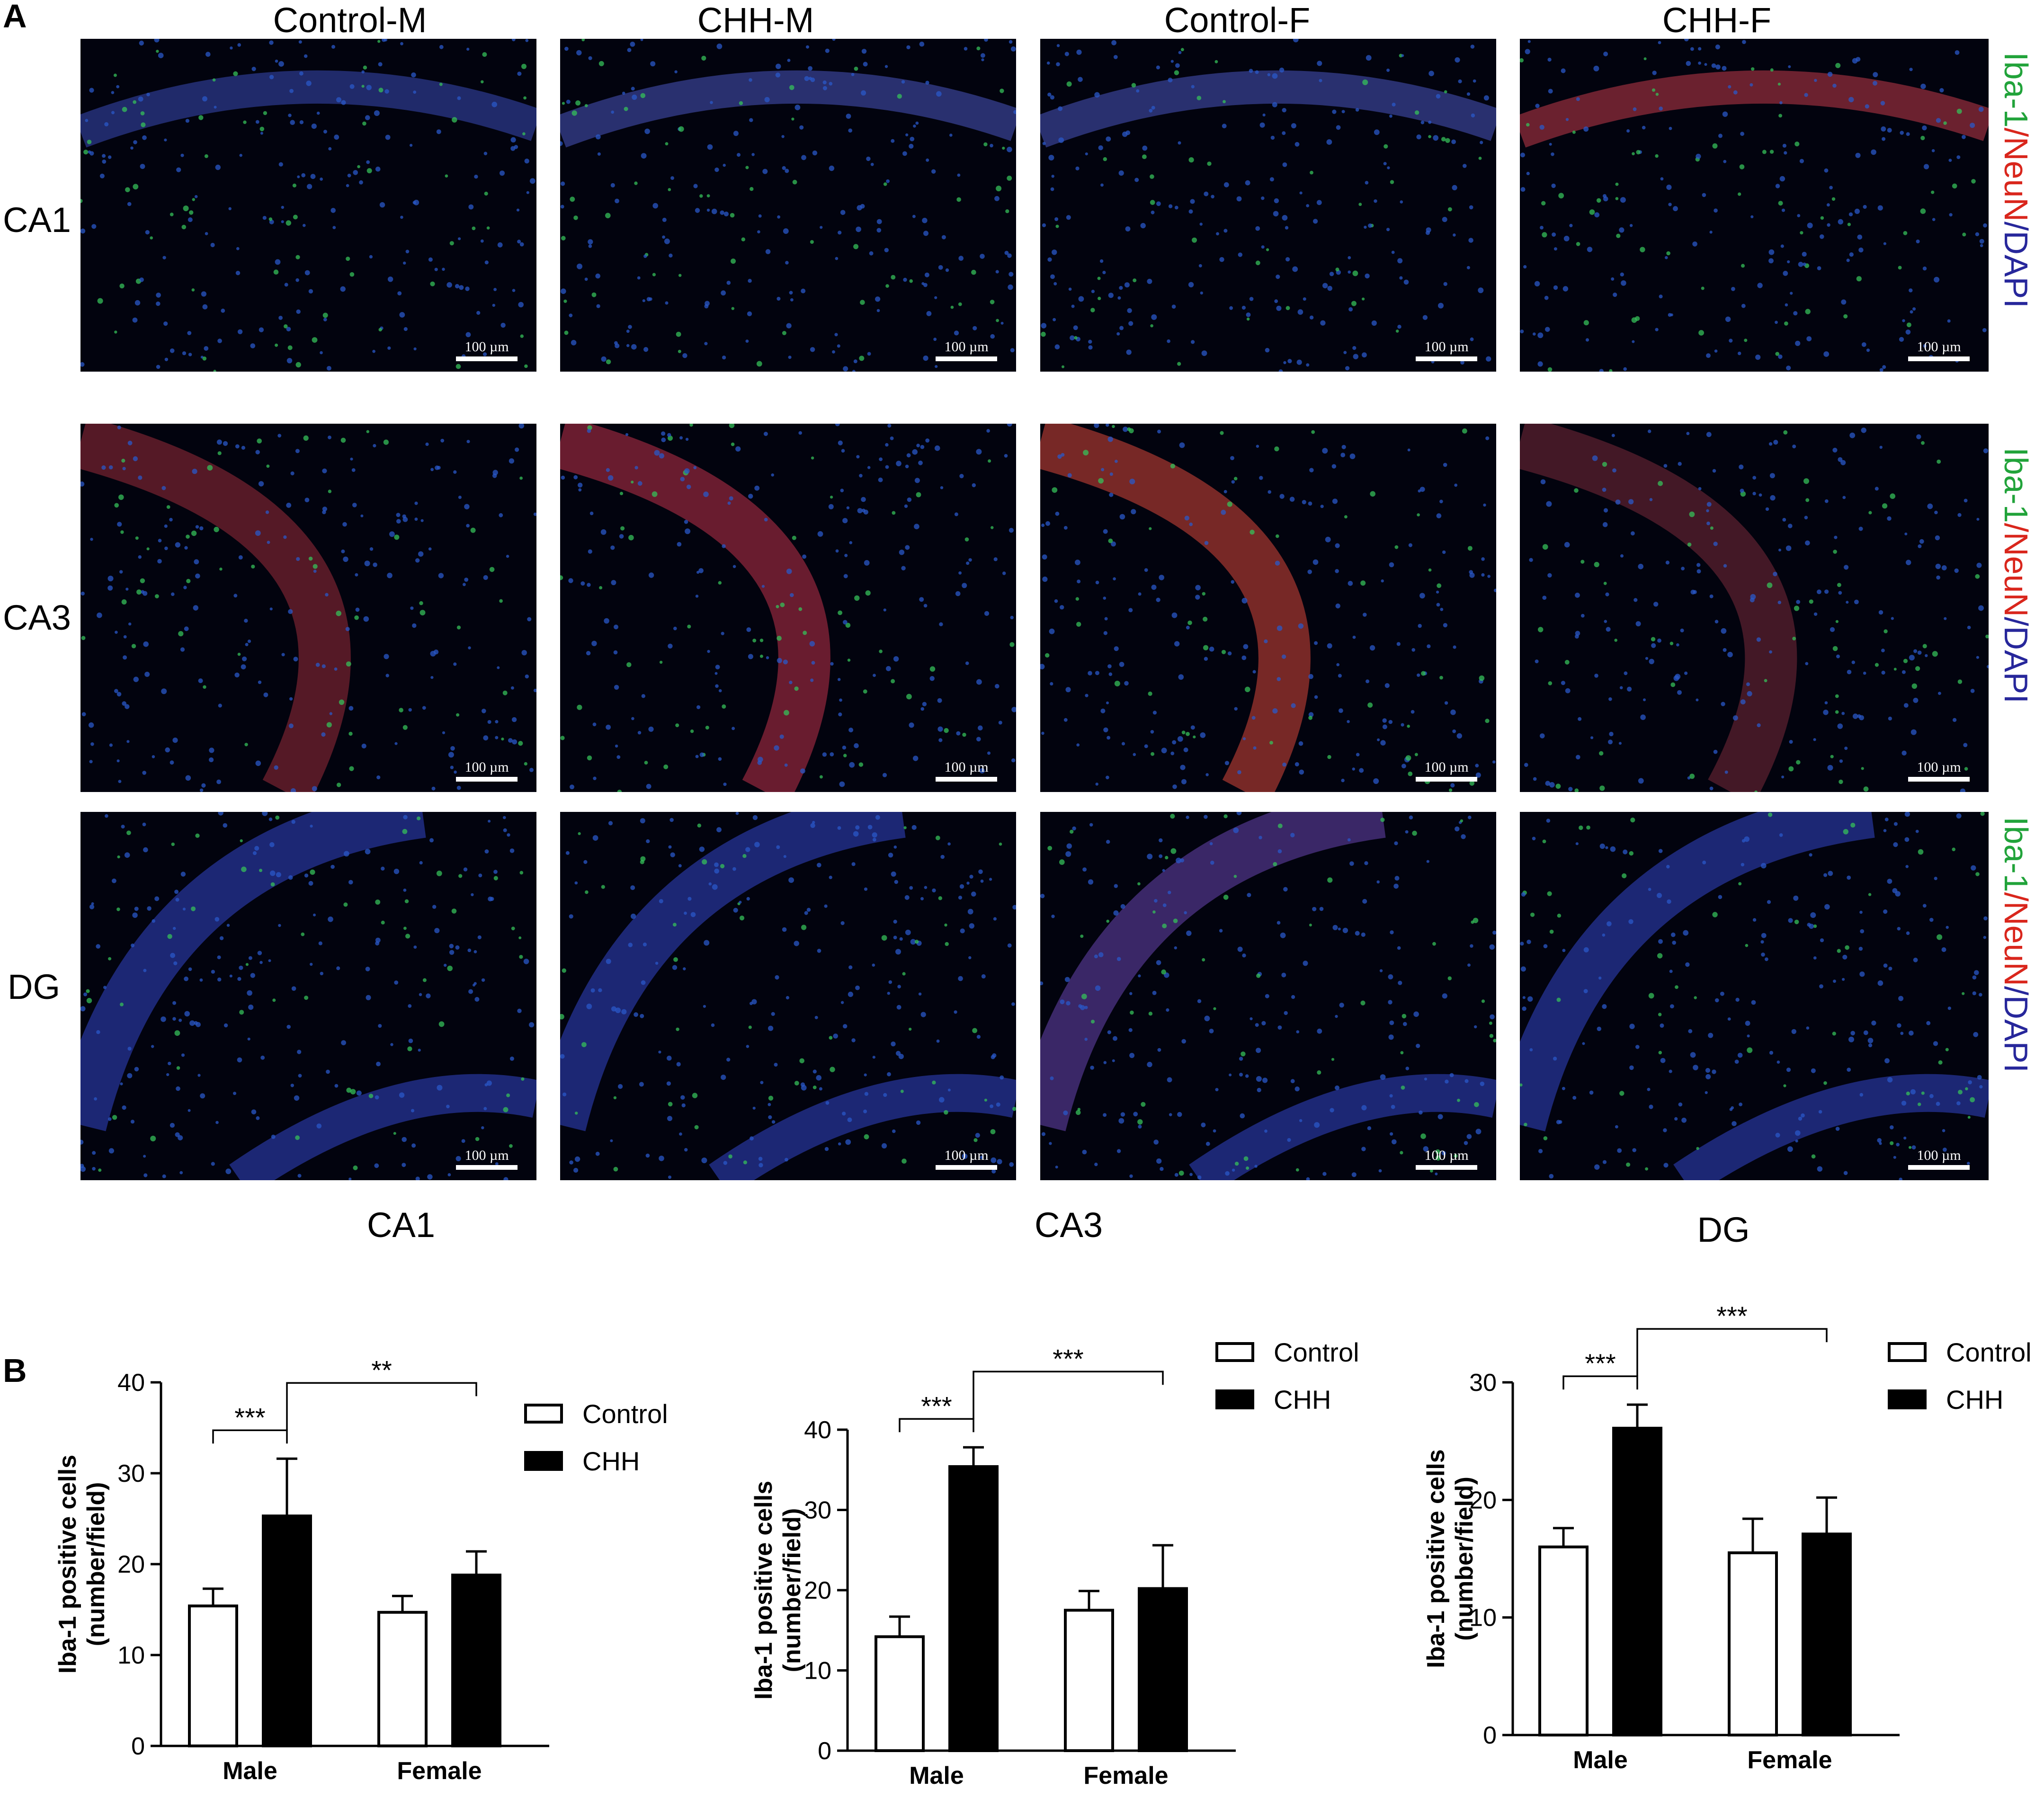  What do you see at coordinates (1600, 1382) in the screenshot?
I see `significance-bracket` at bounding box center [1600, 1382].